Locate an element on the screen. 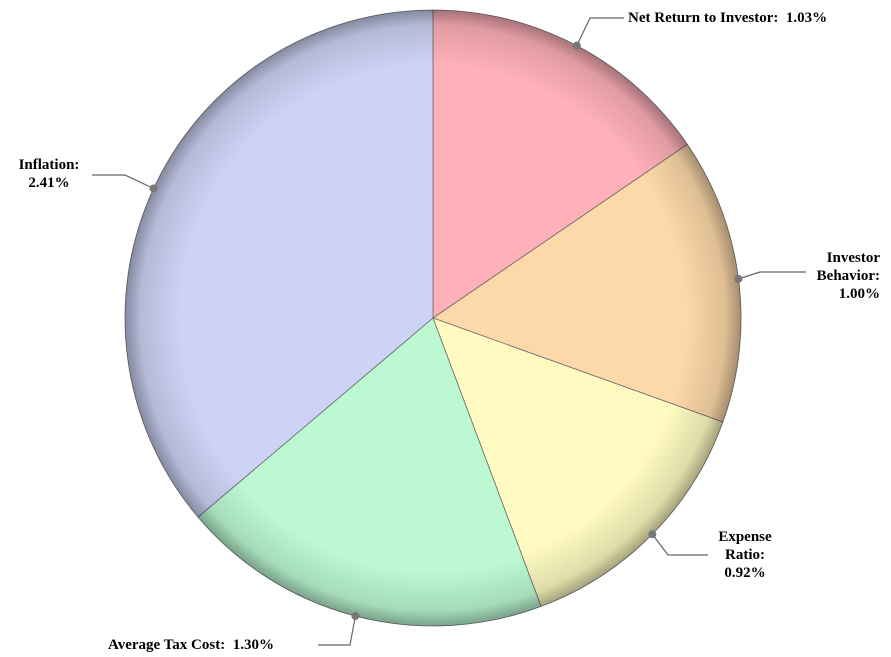  slice-label: Average Tax Cost: 1.30% is located at coordinates (215, 645).